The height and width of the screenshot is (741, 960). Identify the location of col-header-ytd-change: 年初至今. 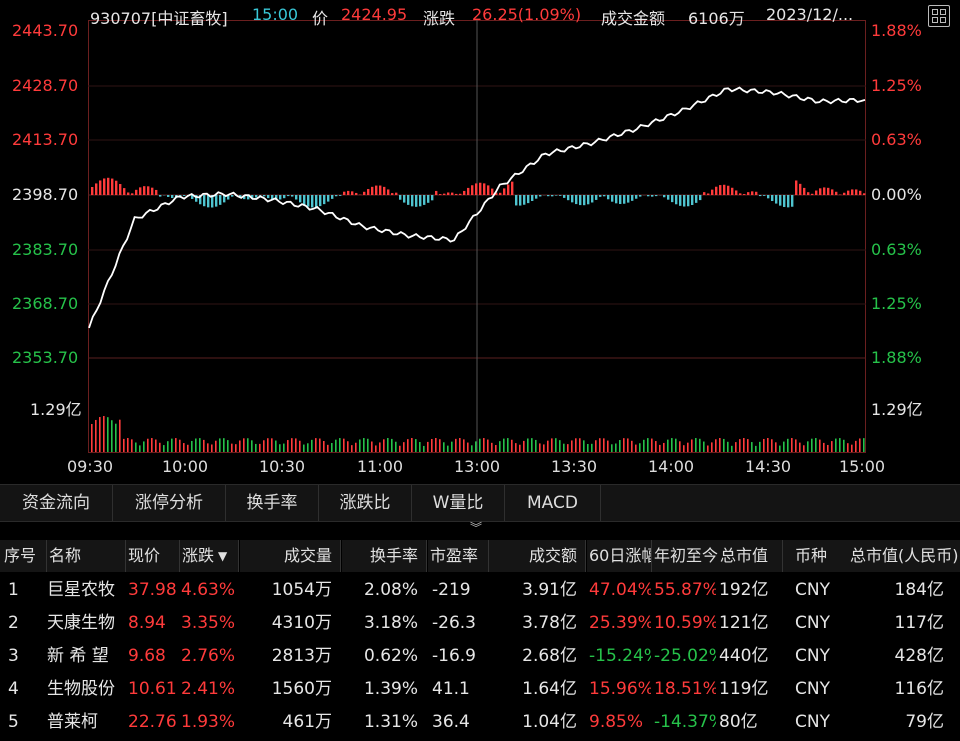
(685, 556).